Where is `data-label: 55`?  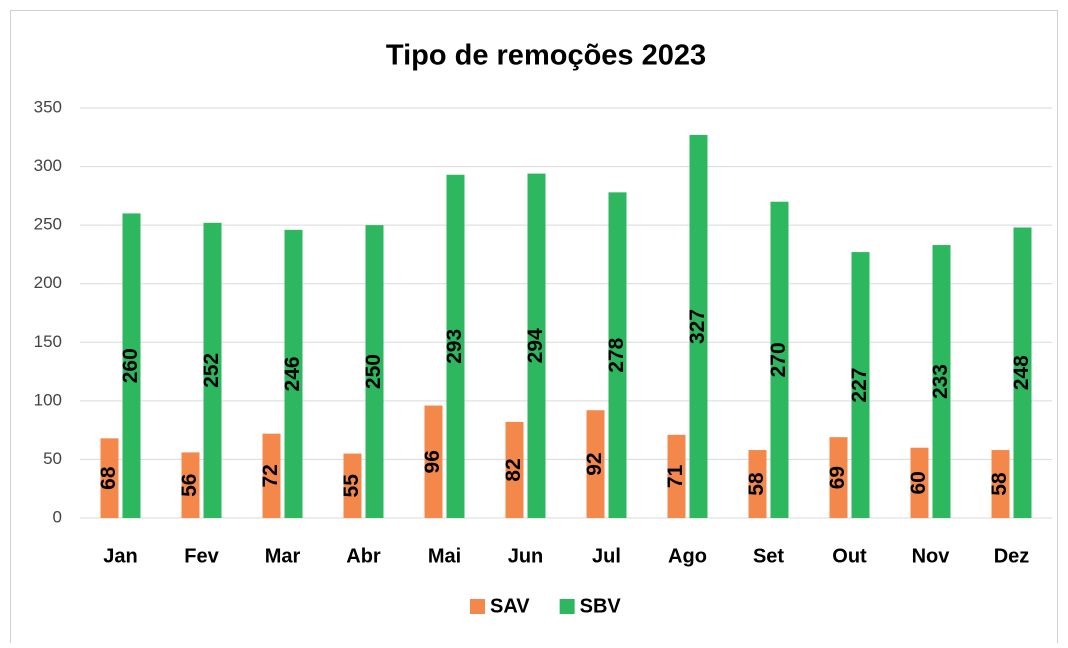 data-label: 55 is located at coordinates (351, 486).